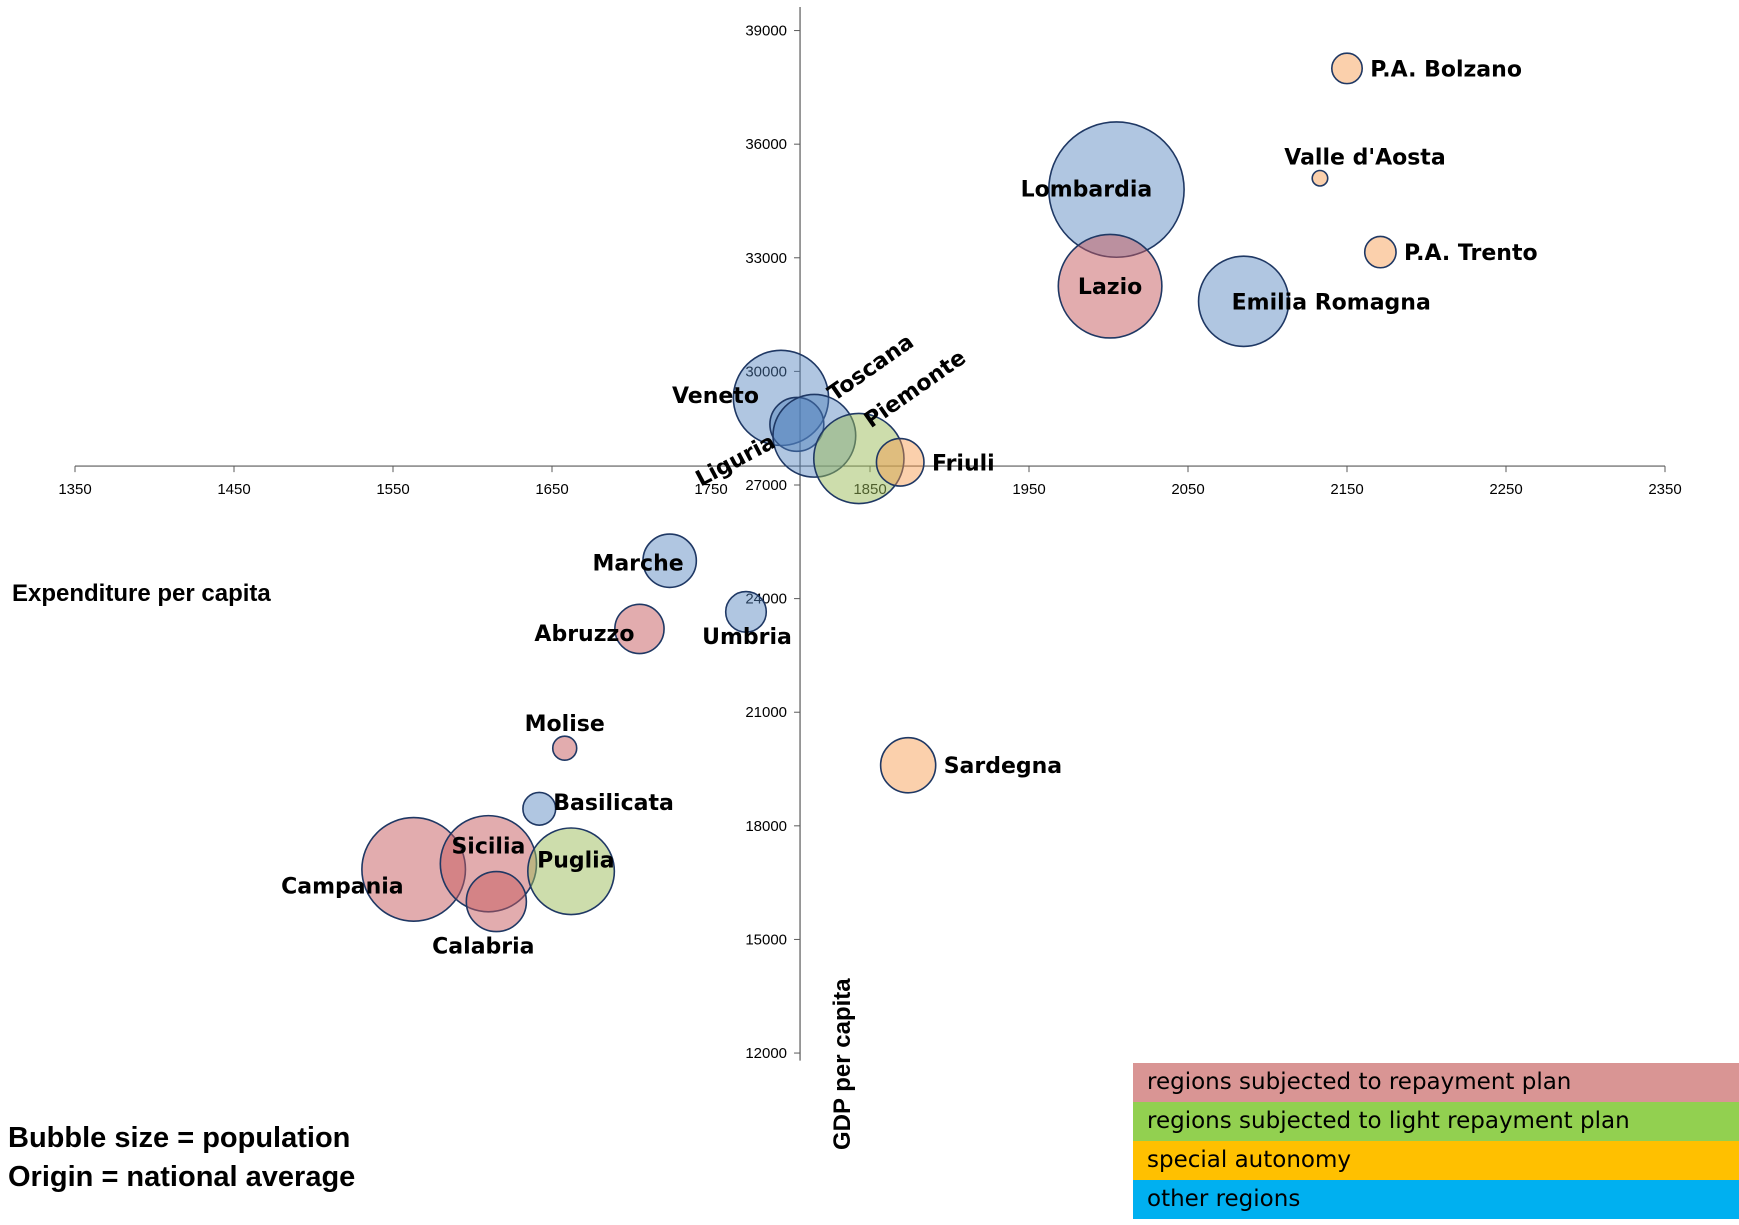 Image resolution: width=1739 pixels, height=1225 pixels. I want to click on label-sicilia: Sicilia, so click(488, 847).